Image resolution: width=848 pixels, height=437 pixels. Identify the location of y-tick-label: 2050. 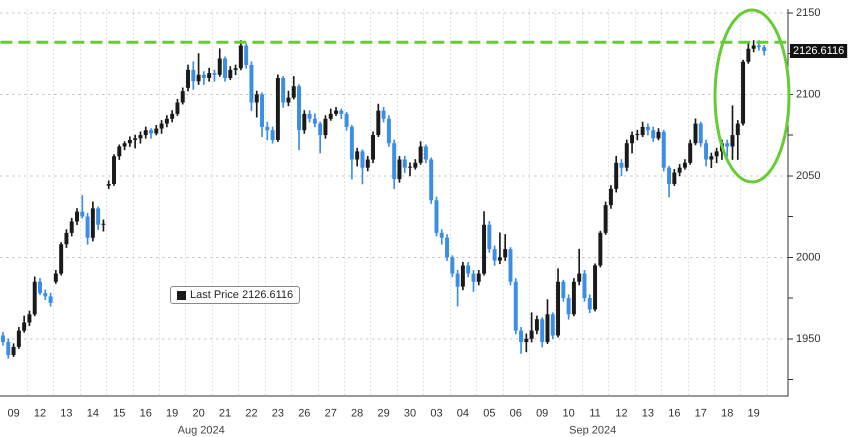
(808, 176).